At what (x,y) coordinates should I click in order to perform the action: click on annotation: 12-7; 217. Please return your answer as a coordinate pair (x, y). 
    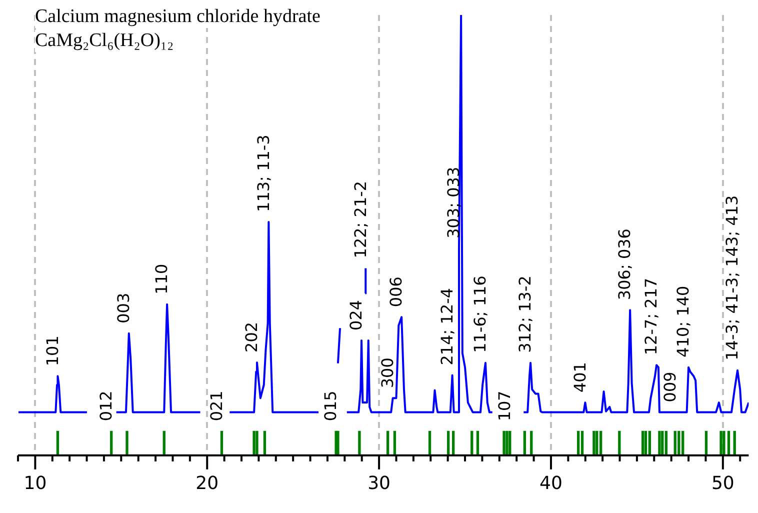
    Looking at the image, I should click on (651, 317).